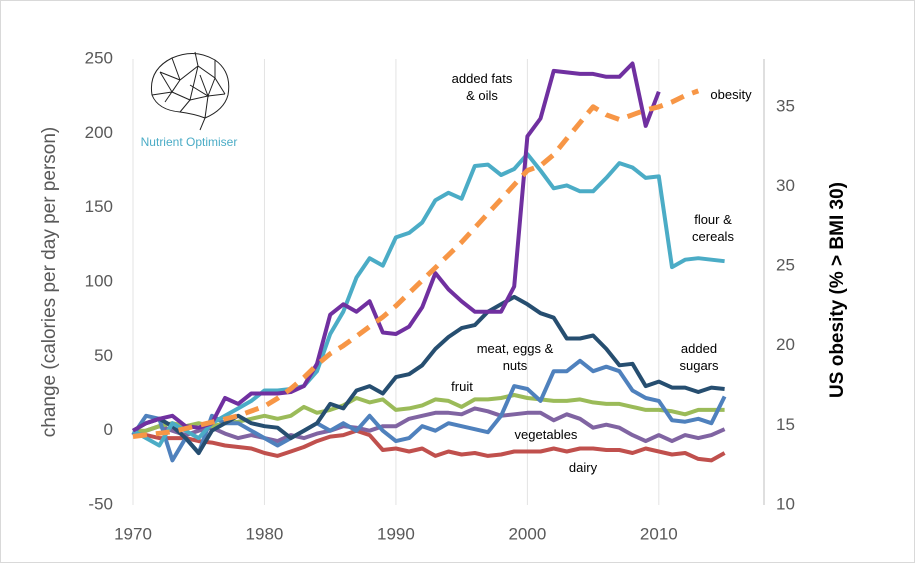 Image resolution: width=915 pixels, height=563 pixels. Describe the element at coordinates (100, 503) in the screenshot. I see `y-tick-label: -50` at that location.